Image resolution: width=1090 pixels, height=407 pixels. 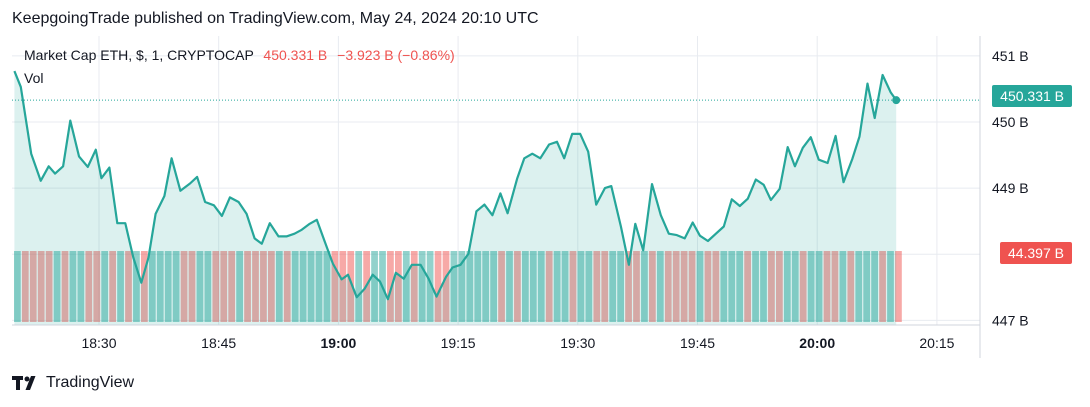 What do you see at coordinates (577, 343) in the screenshot?
I see `time-tick-label: 19:30` at bounding box center [577, 343].